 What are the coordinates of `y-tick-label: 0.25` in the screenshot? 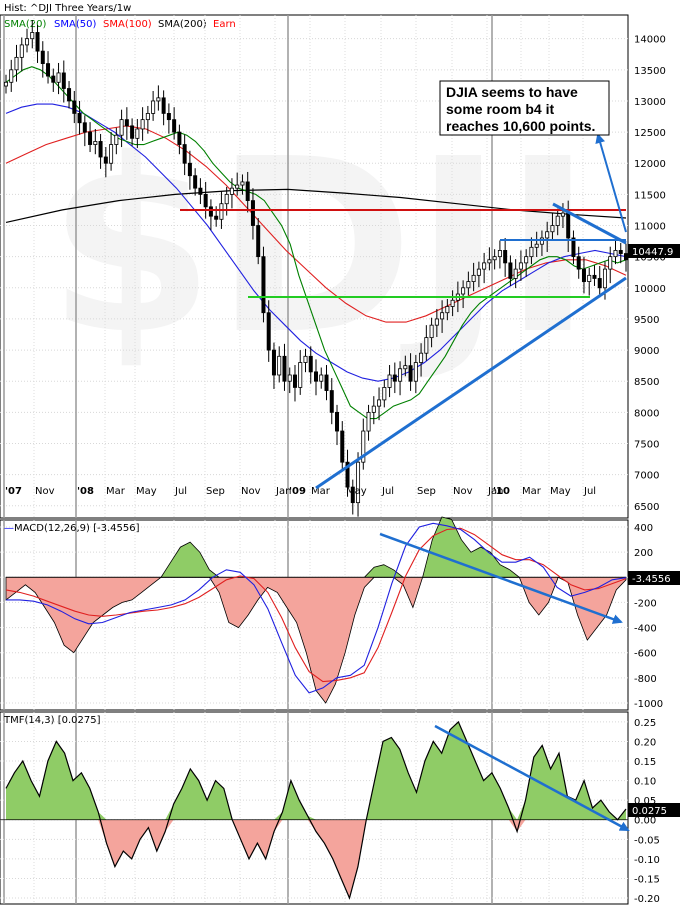 It's located at (645, 723).